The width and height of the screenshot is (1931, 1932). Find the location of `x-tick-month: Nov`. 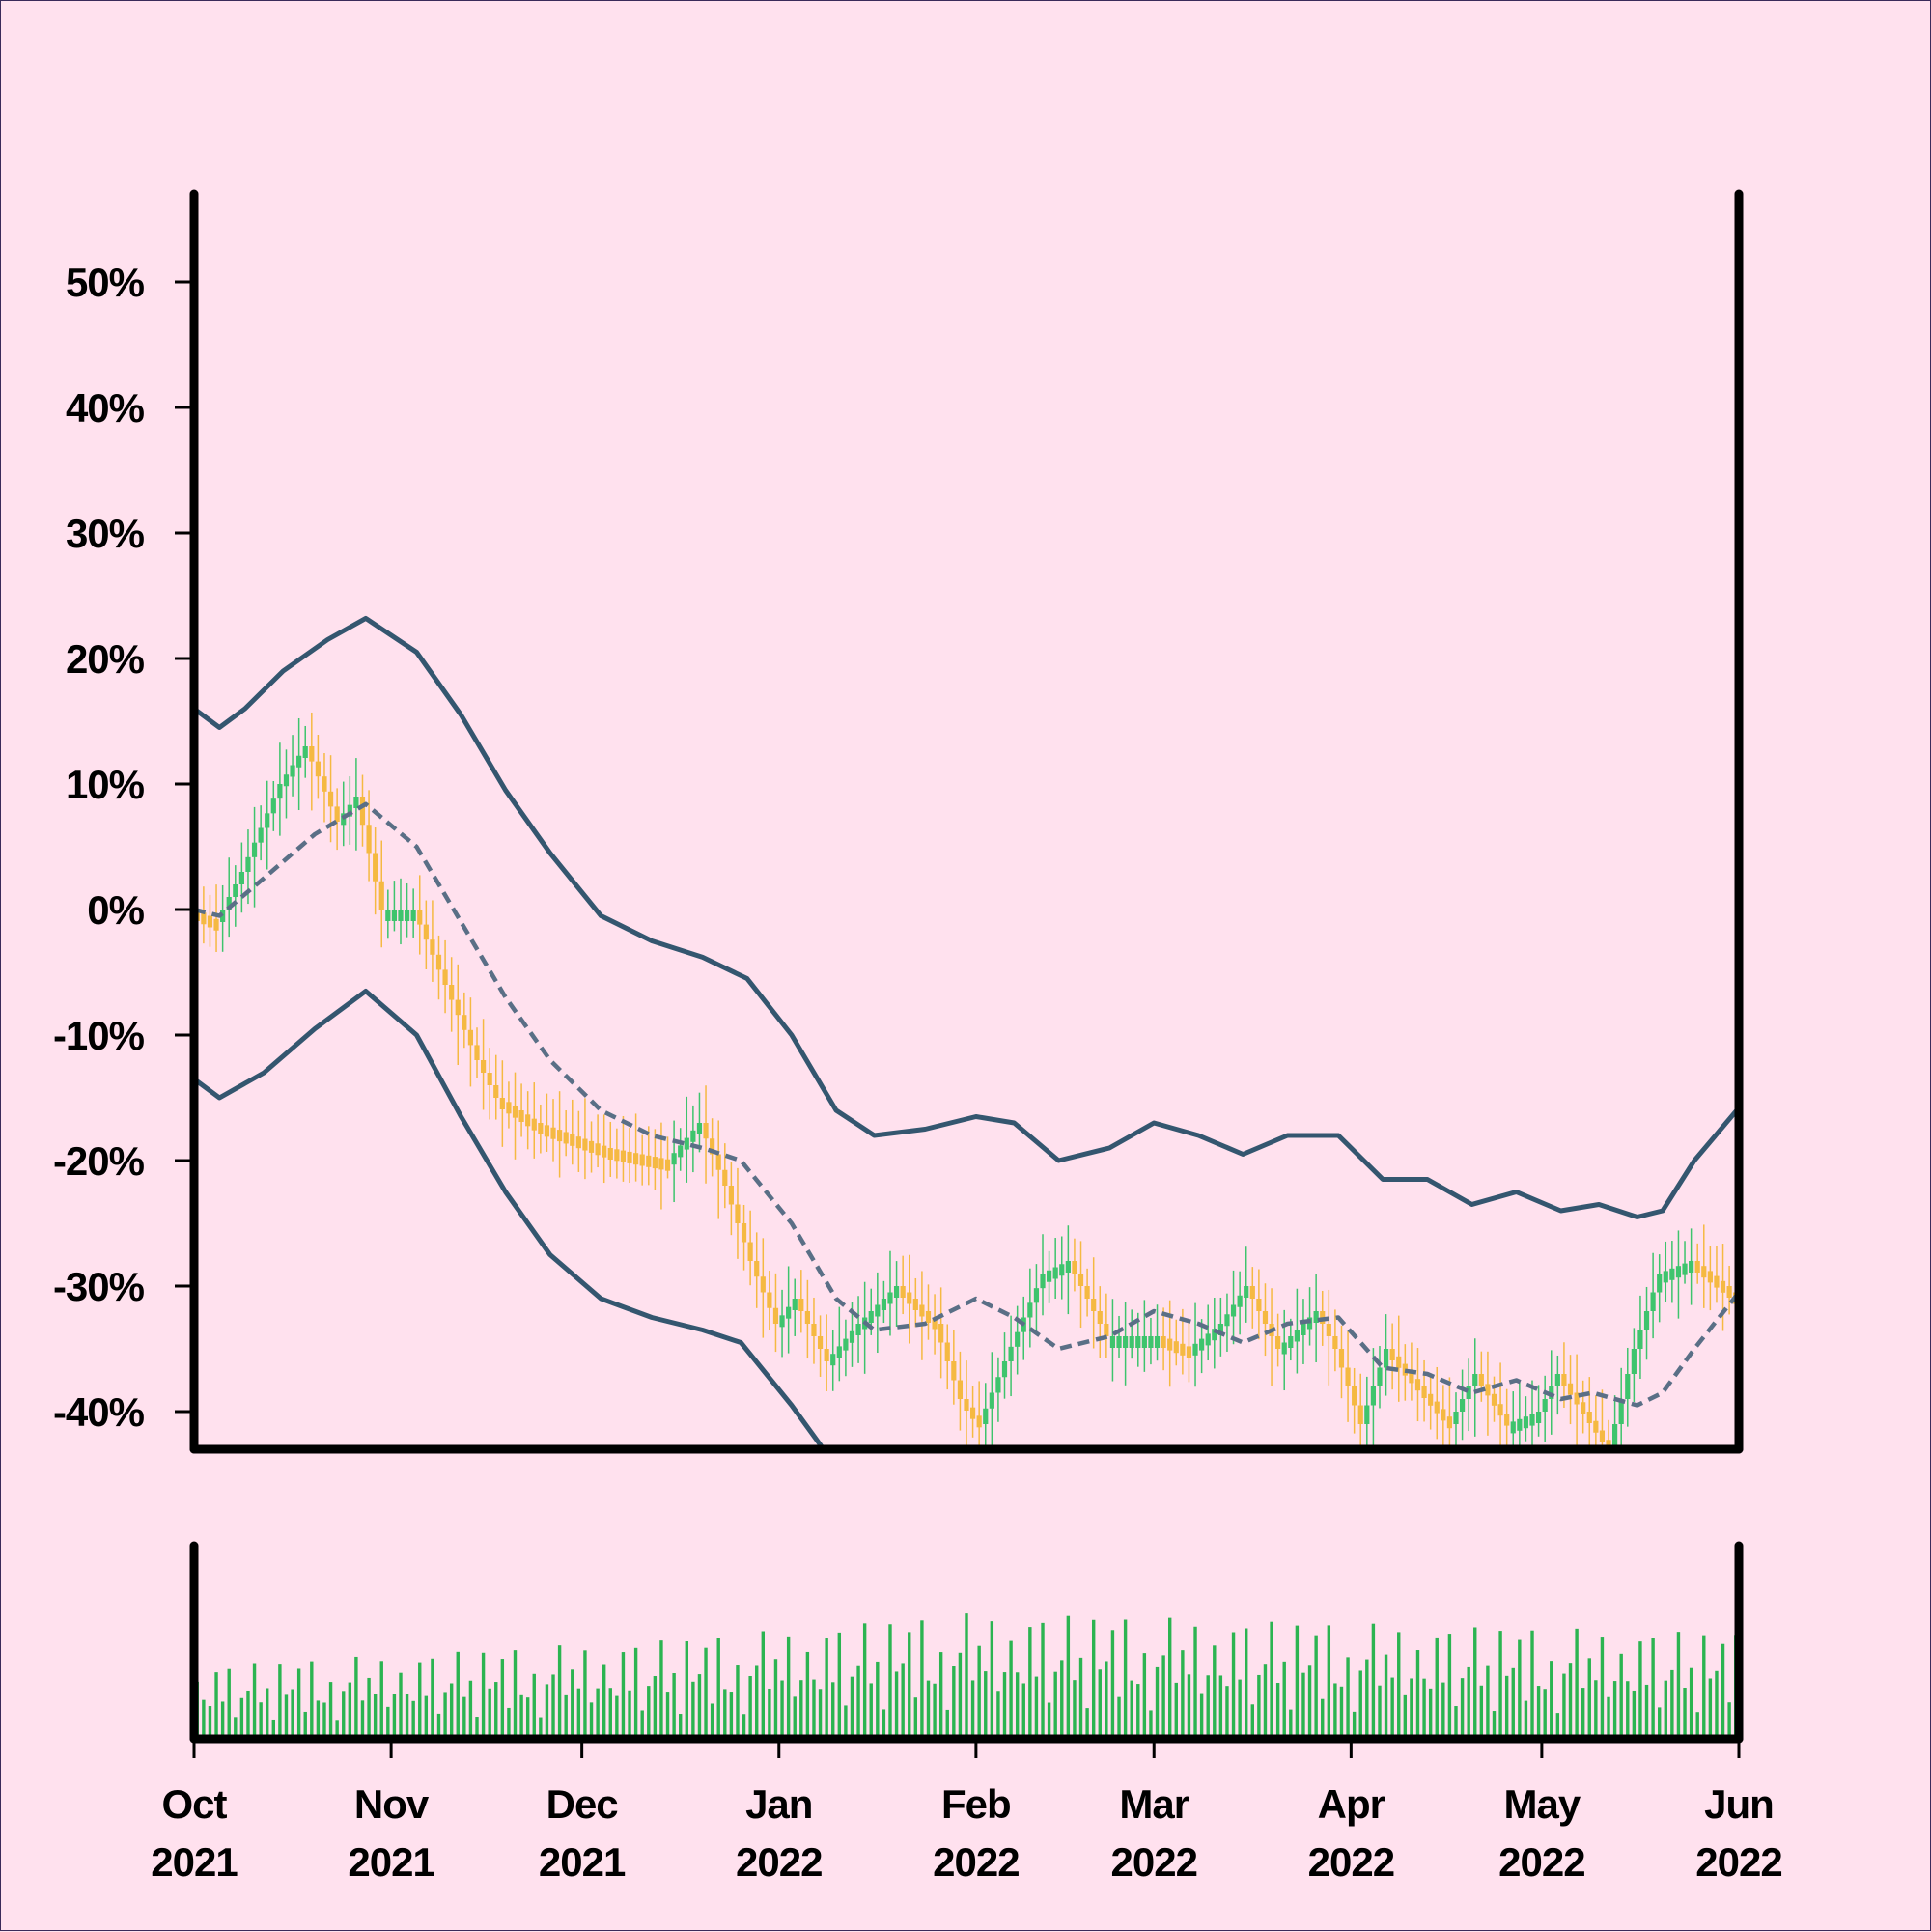

x-tick-month: Nov is located at coordinates (392, 1804).